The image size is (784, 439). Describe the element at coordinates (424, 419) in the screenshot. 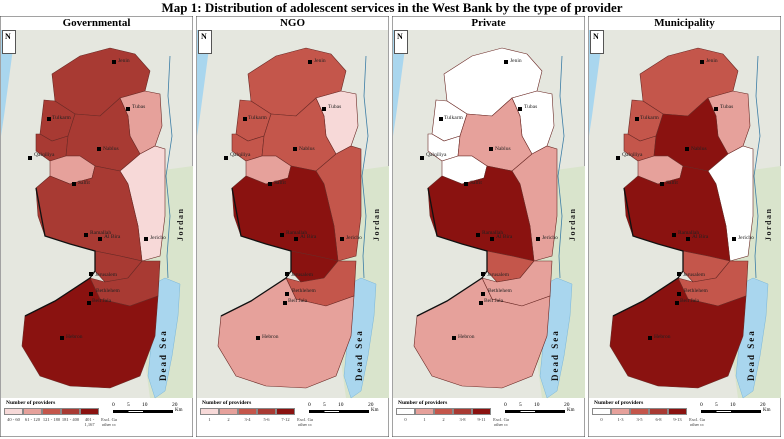

I see `legend-class-label: 1` at that location.